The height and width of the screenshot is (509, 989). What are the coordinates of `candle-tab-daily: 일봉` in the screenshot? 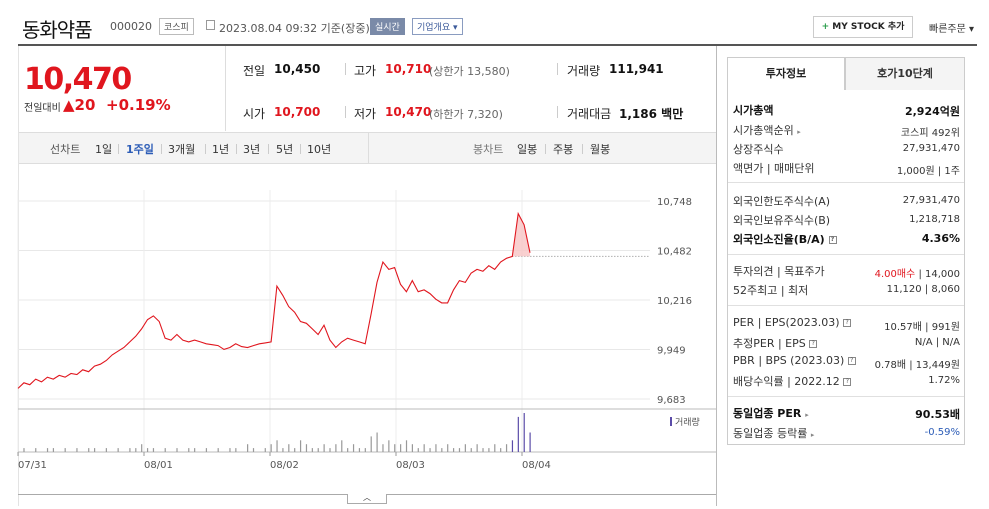 It's located at (527, 149).